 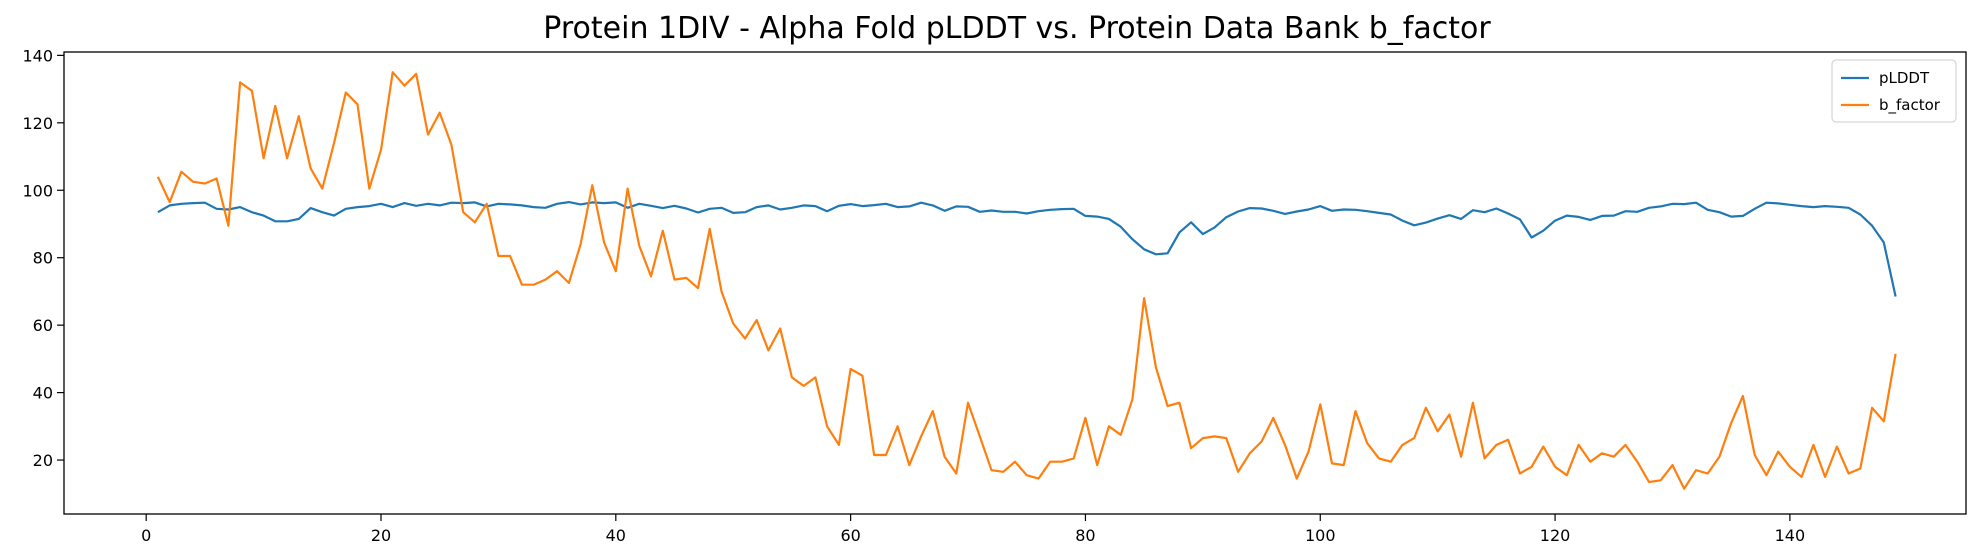 What do you see at coordinates (43, 325) in the screenshot?
I see `y-tick-label: 60` at bounding box center [43, 325].